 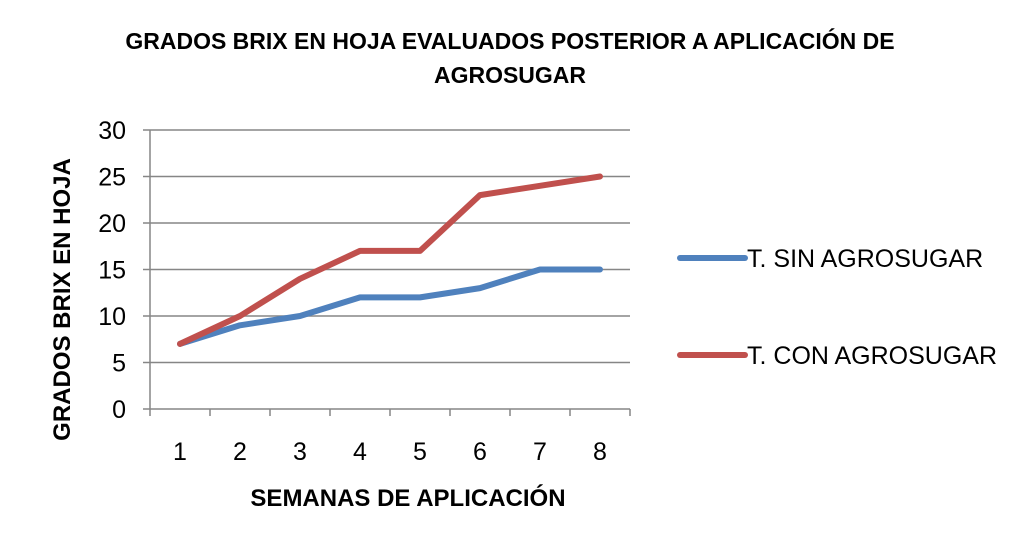 What do you see at coordinates (837, 307) in the screenshot?
I see `legend: T. SIN AGROSUGAR T. CON AGROSUGAR` at bounding box center [837, 307].